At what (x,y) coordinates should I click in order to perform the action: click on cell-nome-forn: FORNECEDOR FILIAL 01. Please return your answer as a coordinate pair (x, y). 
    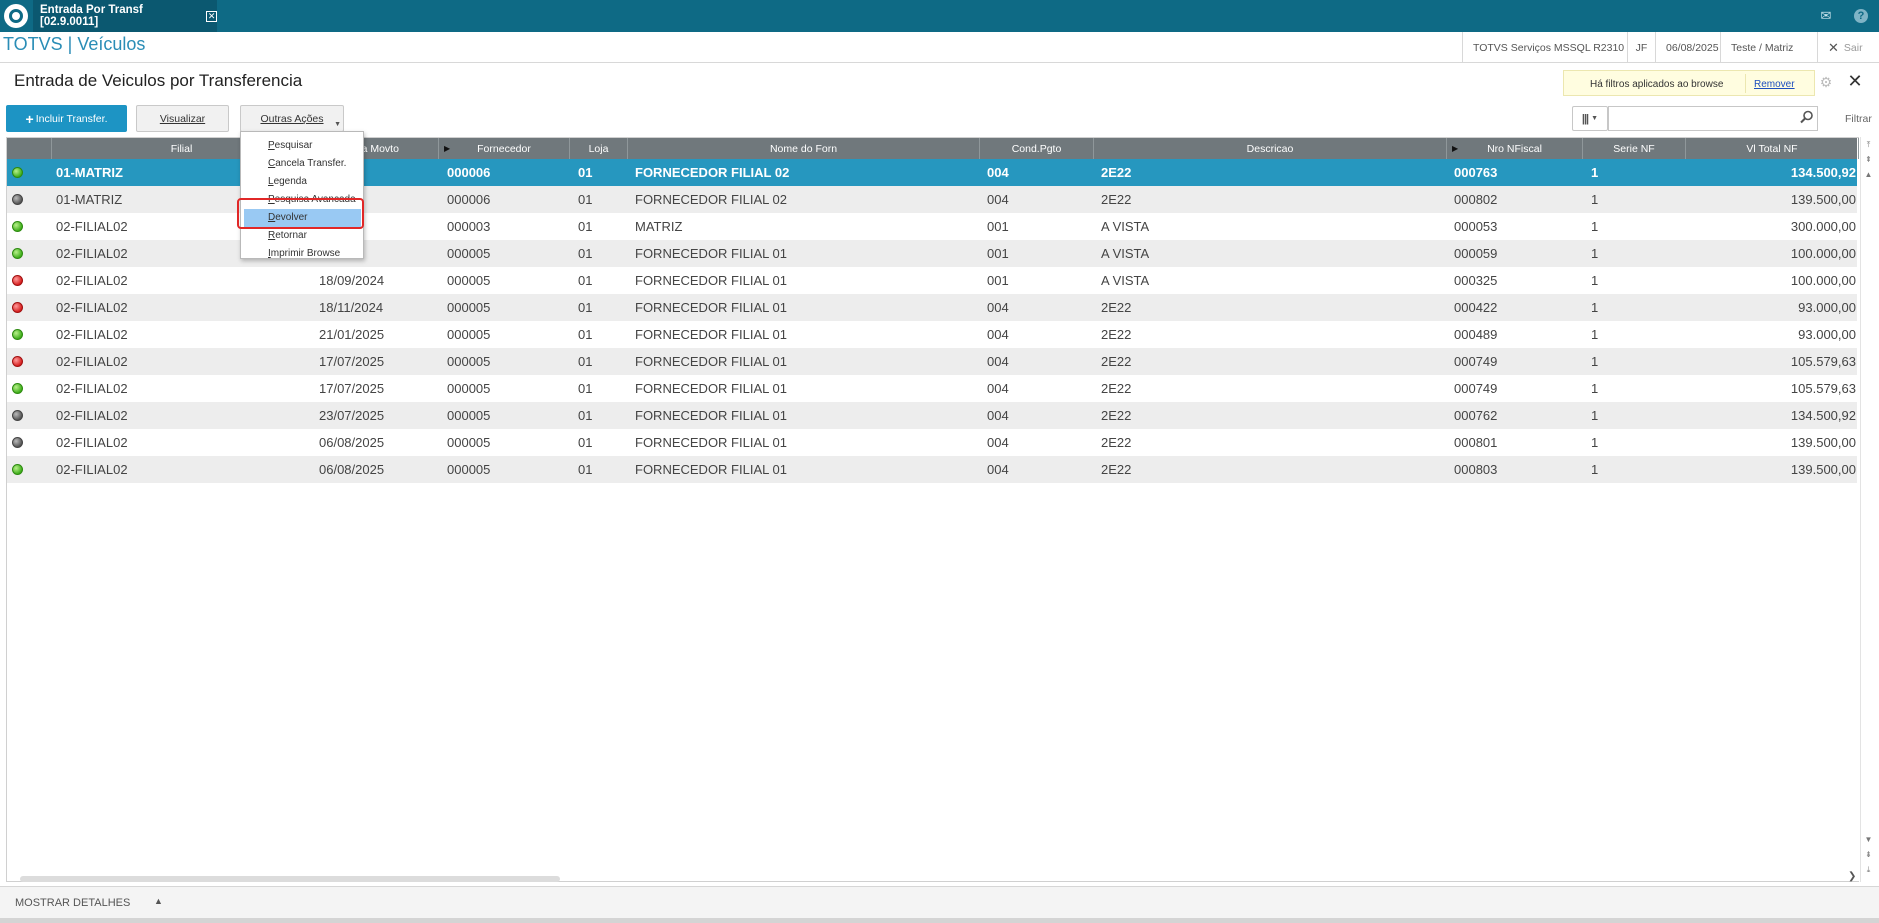
    Looking at the image, I should click on (711, 415).